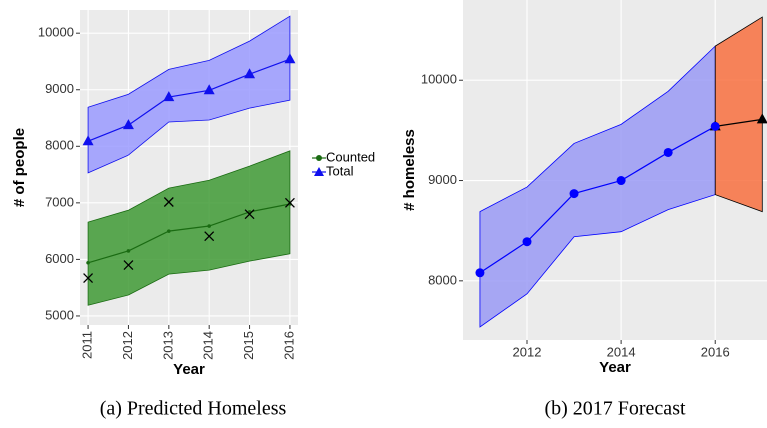 The image size is (767, 428). What do you see at coordinates (409, 170) in the screenshot?
I see `y-axis-title: # homeless` at bounding box center [409, 170].